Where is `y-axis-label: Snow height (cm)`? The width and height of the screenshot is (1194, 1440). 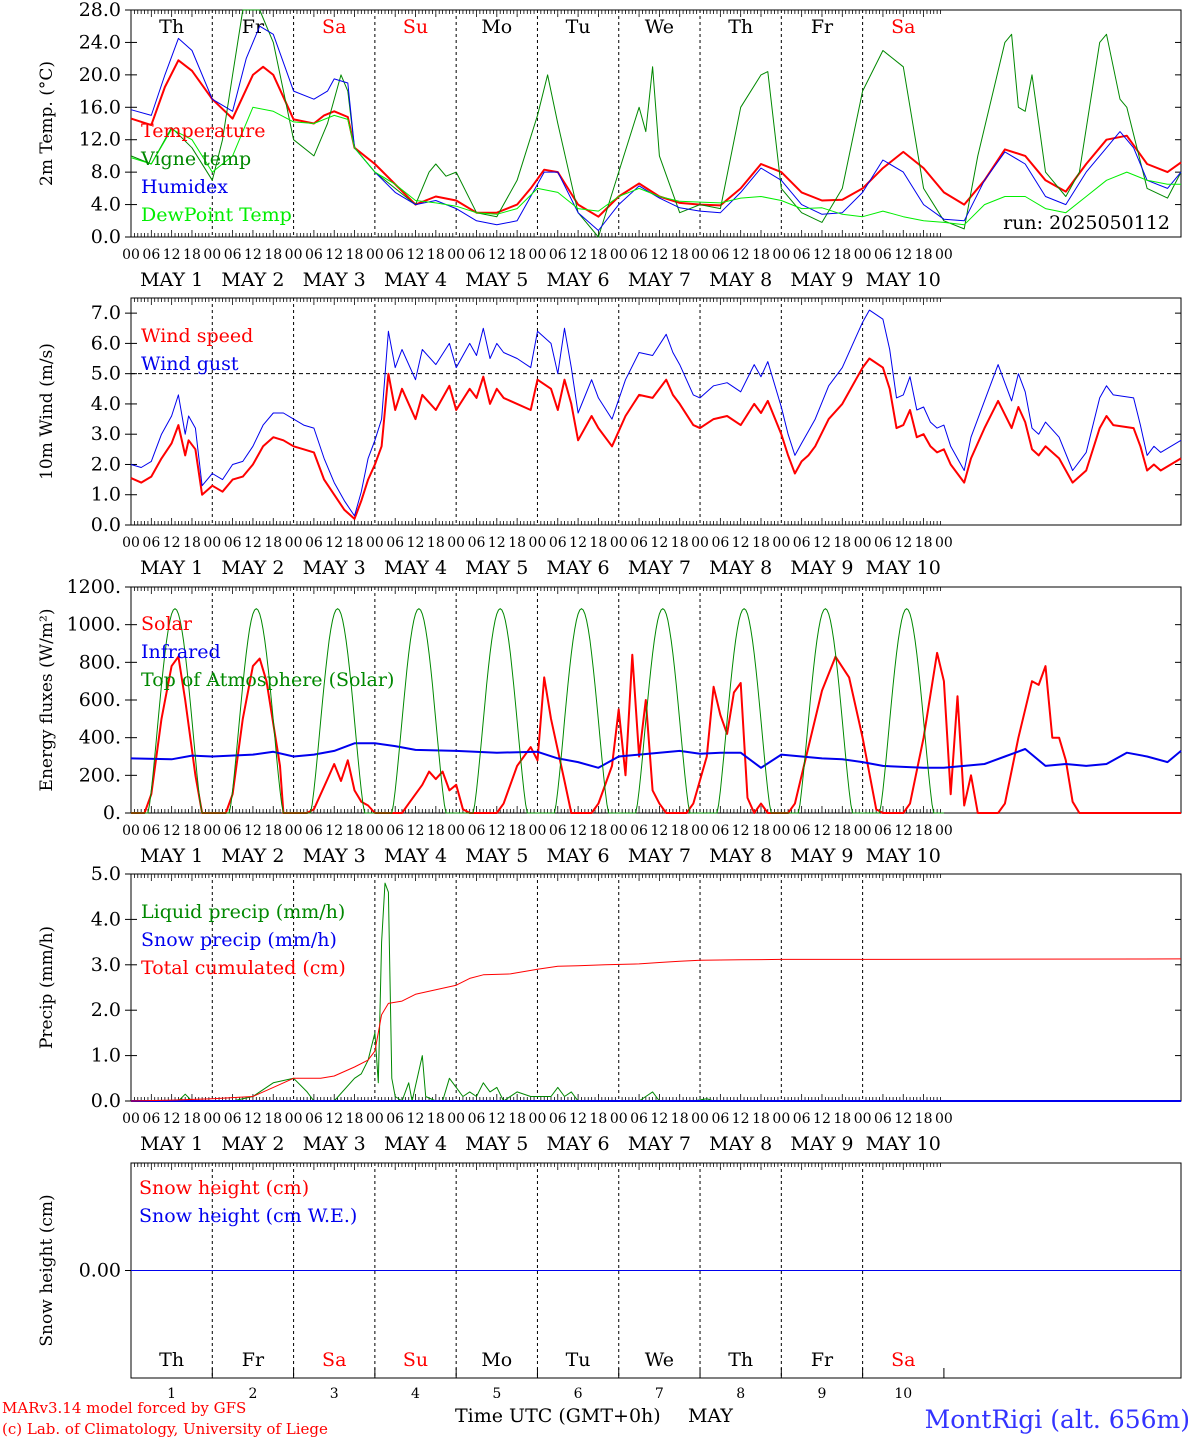 y-axis-label: Snow height (cm) is located at coordinates (47, 1270).